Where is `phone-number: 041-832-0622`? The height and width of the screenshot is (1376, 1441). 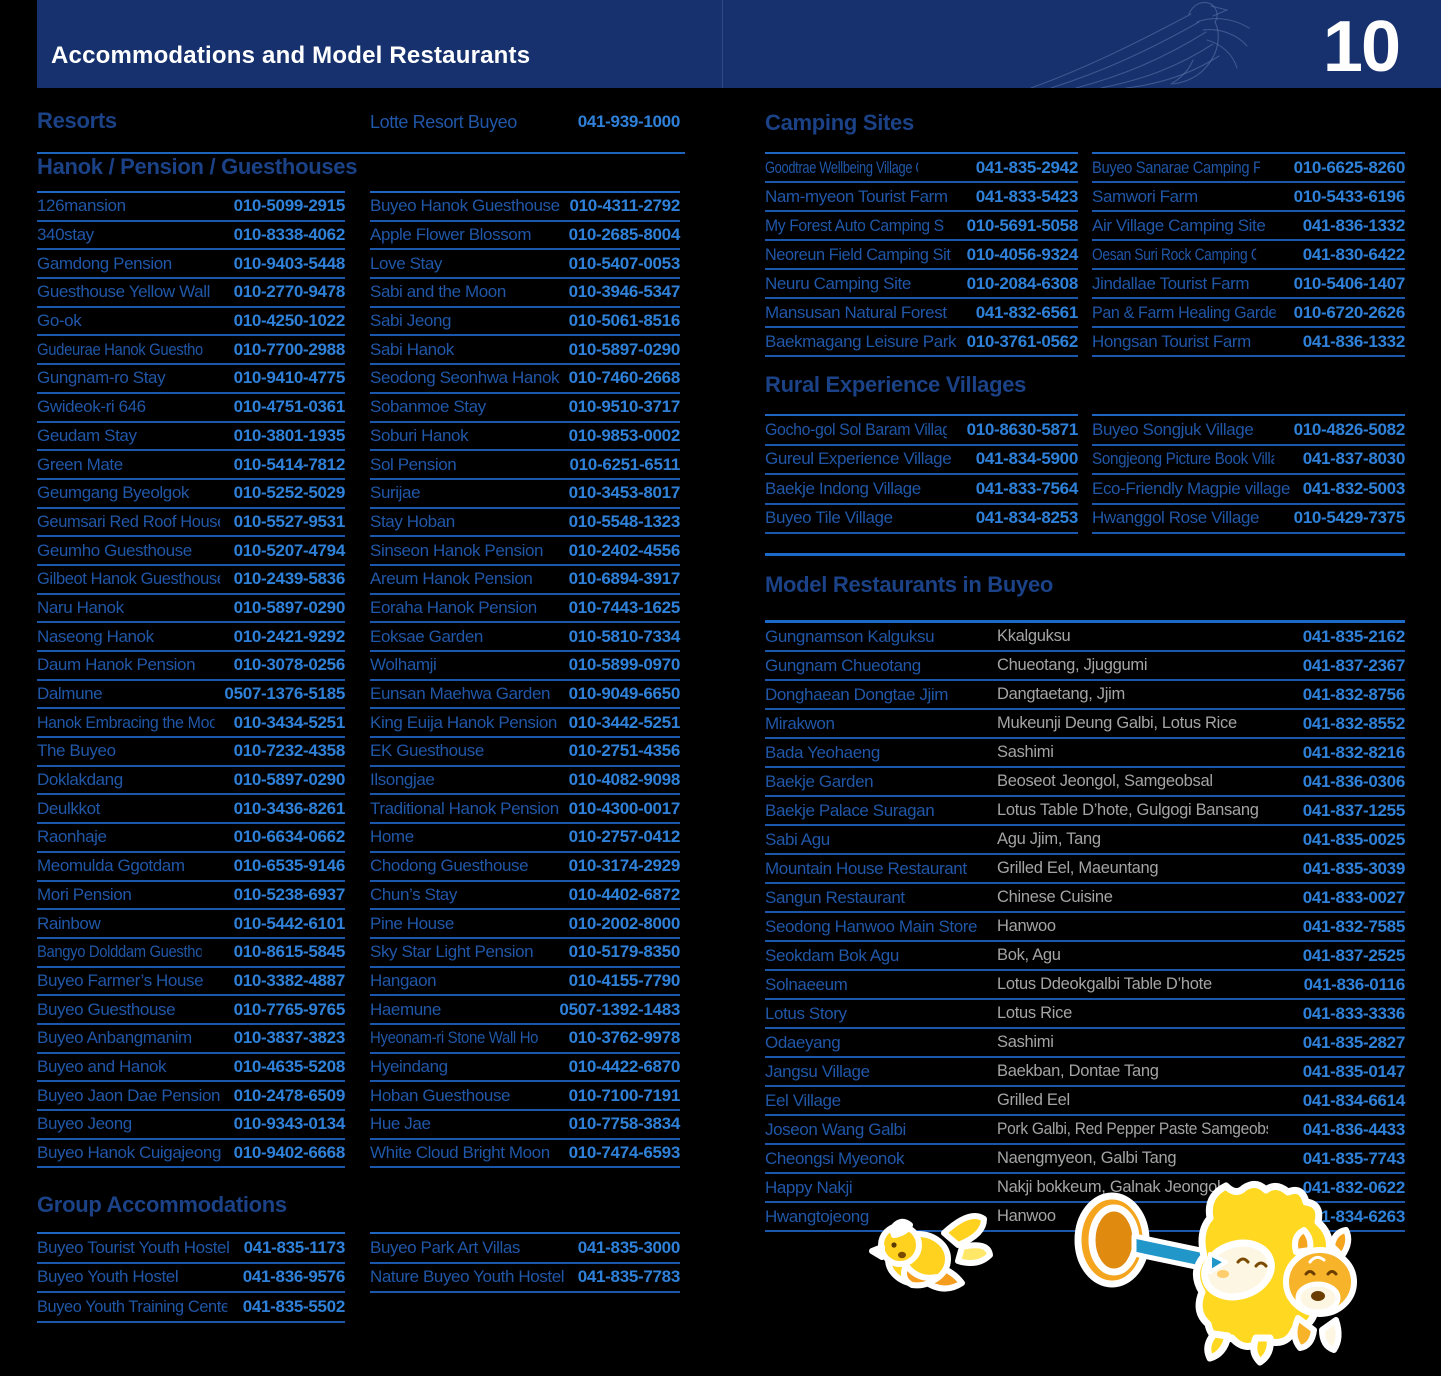
phone-number: 041-832-0622 is located at coordinates (1354, 1187).